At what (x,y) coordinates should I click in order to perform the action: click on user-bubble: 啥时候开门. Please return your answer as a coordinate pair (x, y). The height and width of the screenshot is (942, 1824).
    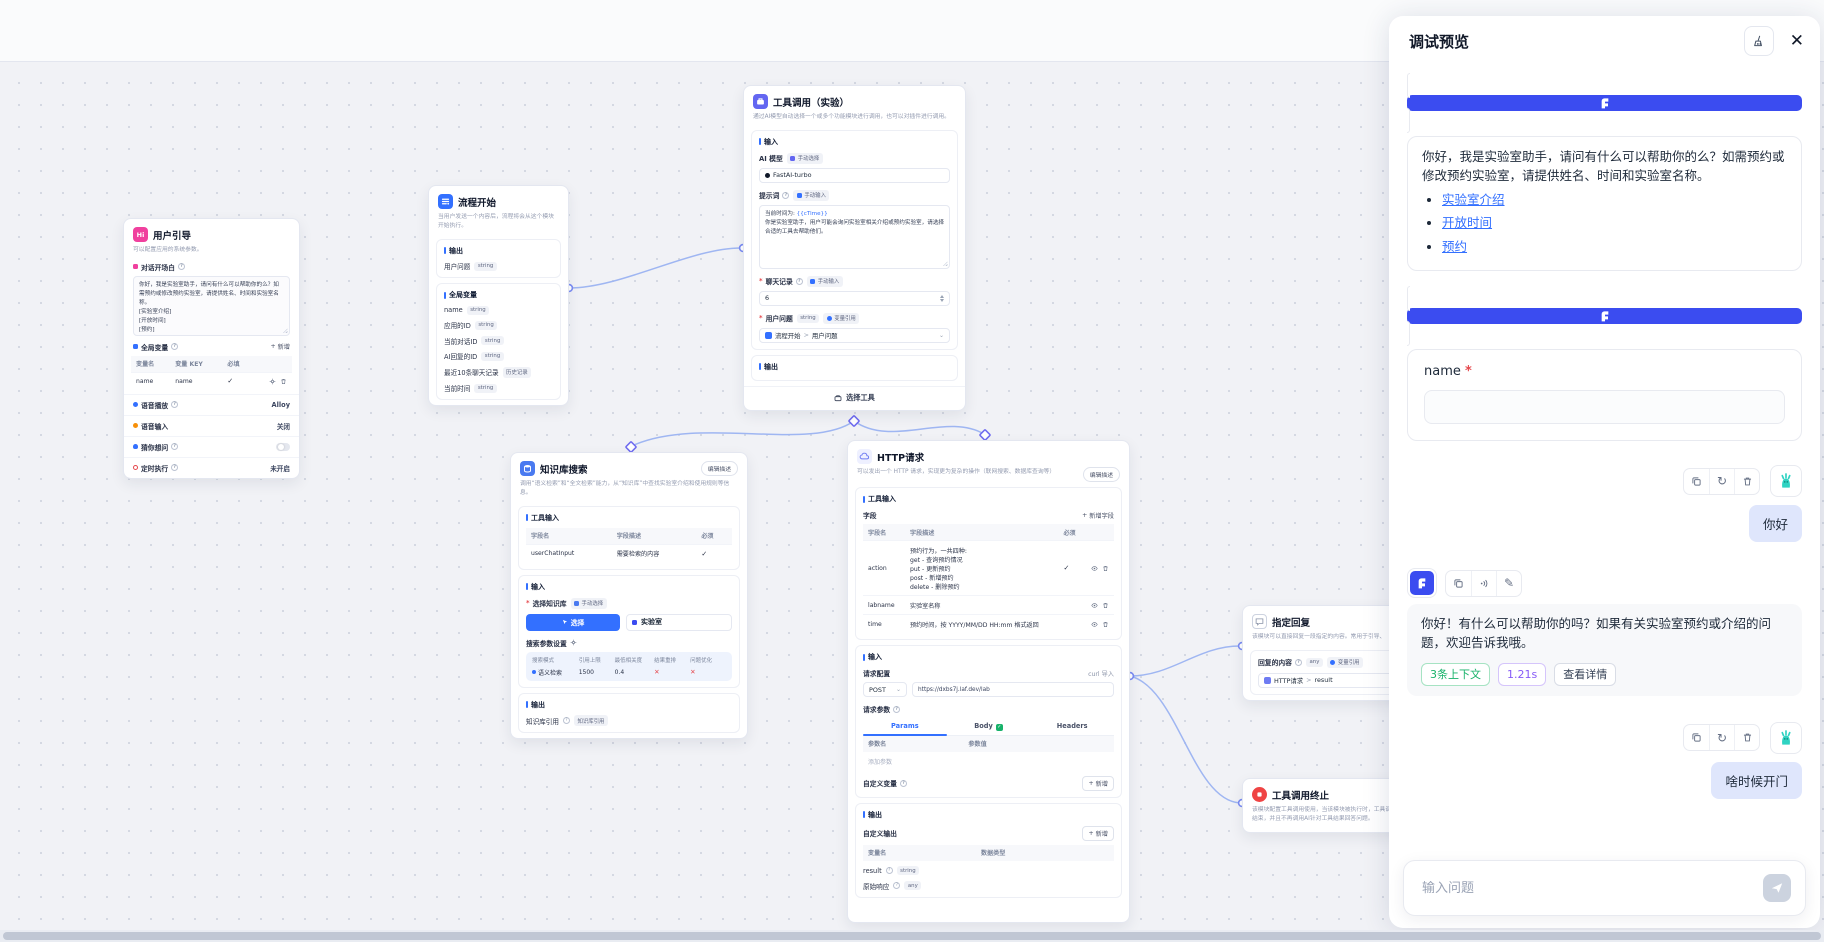
    Looking at the image, I should click on (1756, 780).